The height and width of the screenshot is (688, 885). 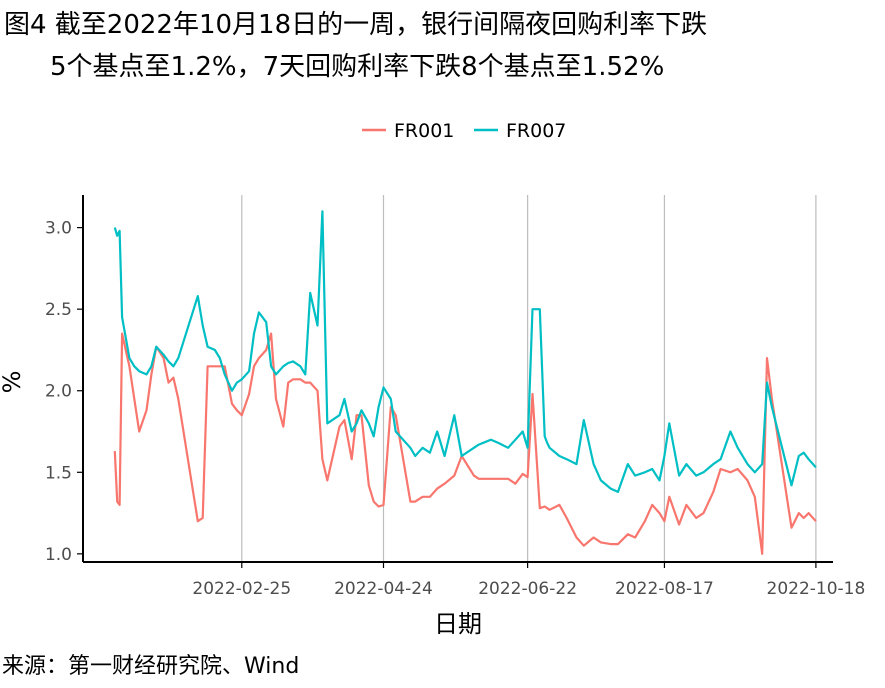 What do you see at coordinates (383, 589) in the screenshot?
I see `x-tick-label: 2022-04-24` at bounding box center [383, 589].